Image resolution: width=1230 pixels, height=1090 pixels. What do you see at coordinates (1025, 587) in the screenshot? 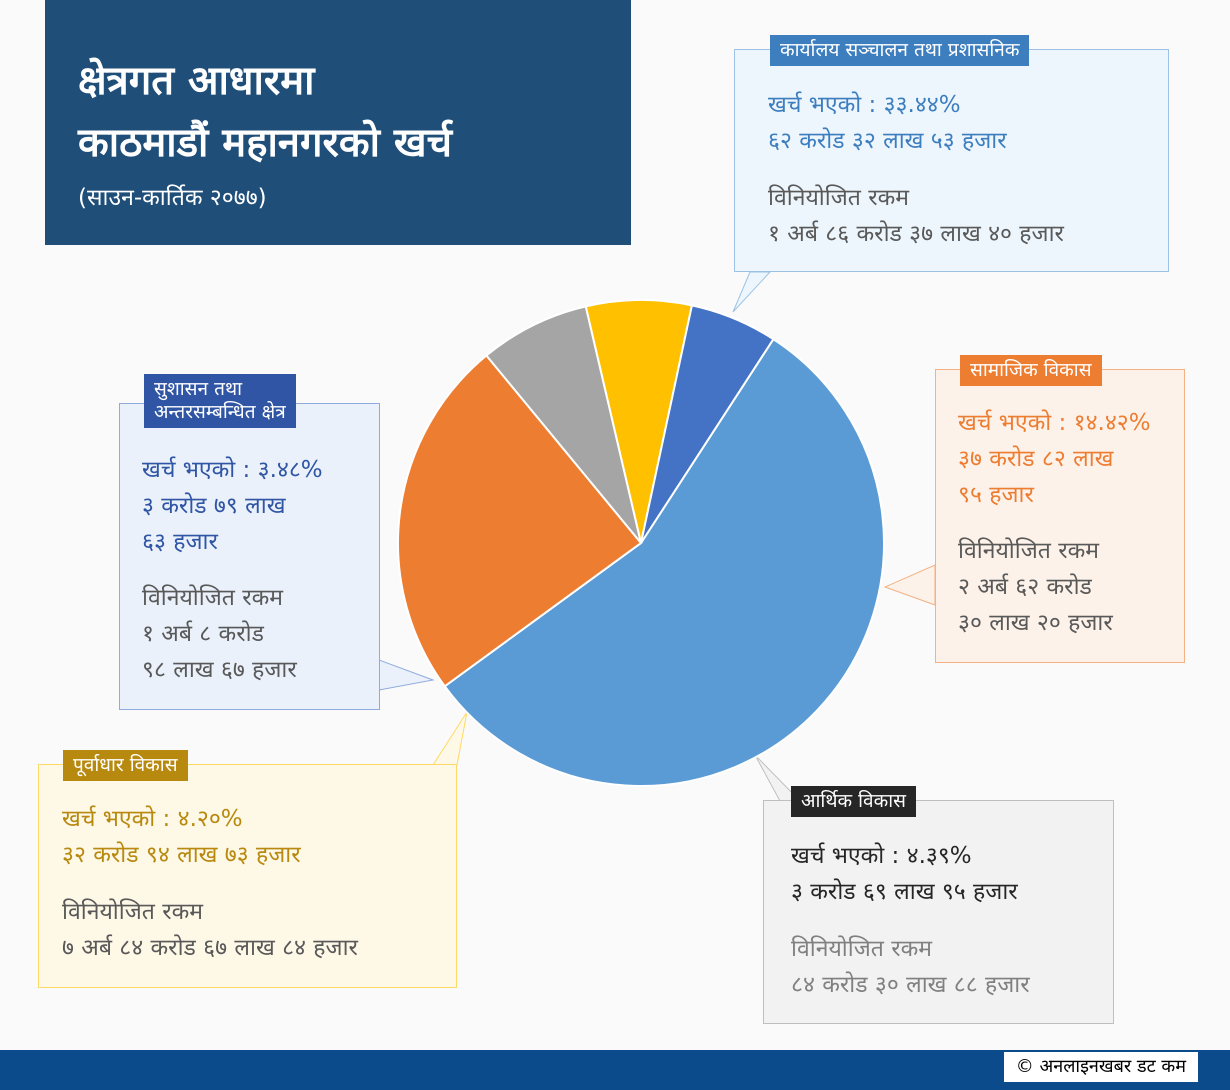
I see `social-allocated-amount-1: २ अर्ब ६२ करोड` at bounding box center [1025, 587].